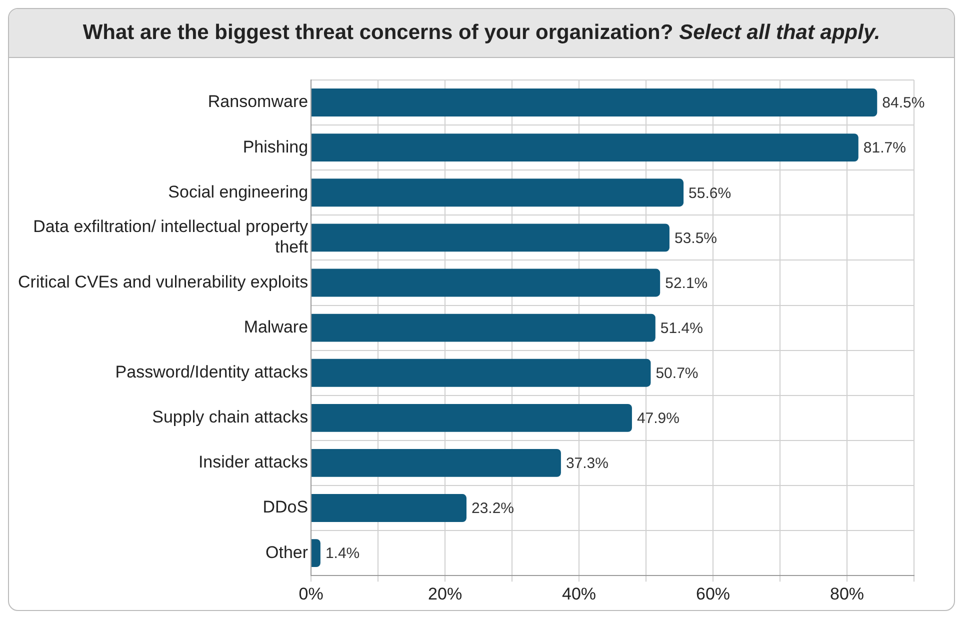 The width and height of the screenshot is (961, 626). What do you see at coordinates (378, 32) in the screenshot?
I see `chart-title: What are the biggest threat concerns of your organization?` at bounding box center [378, 32].